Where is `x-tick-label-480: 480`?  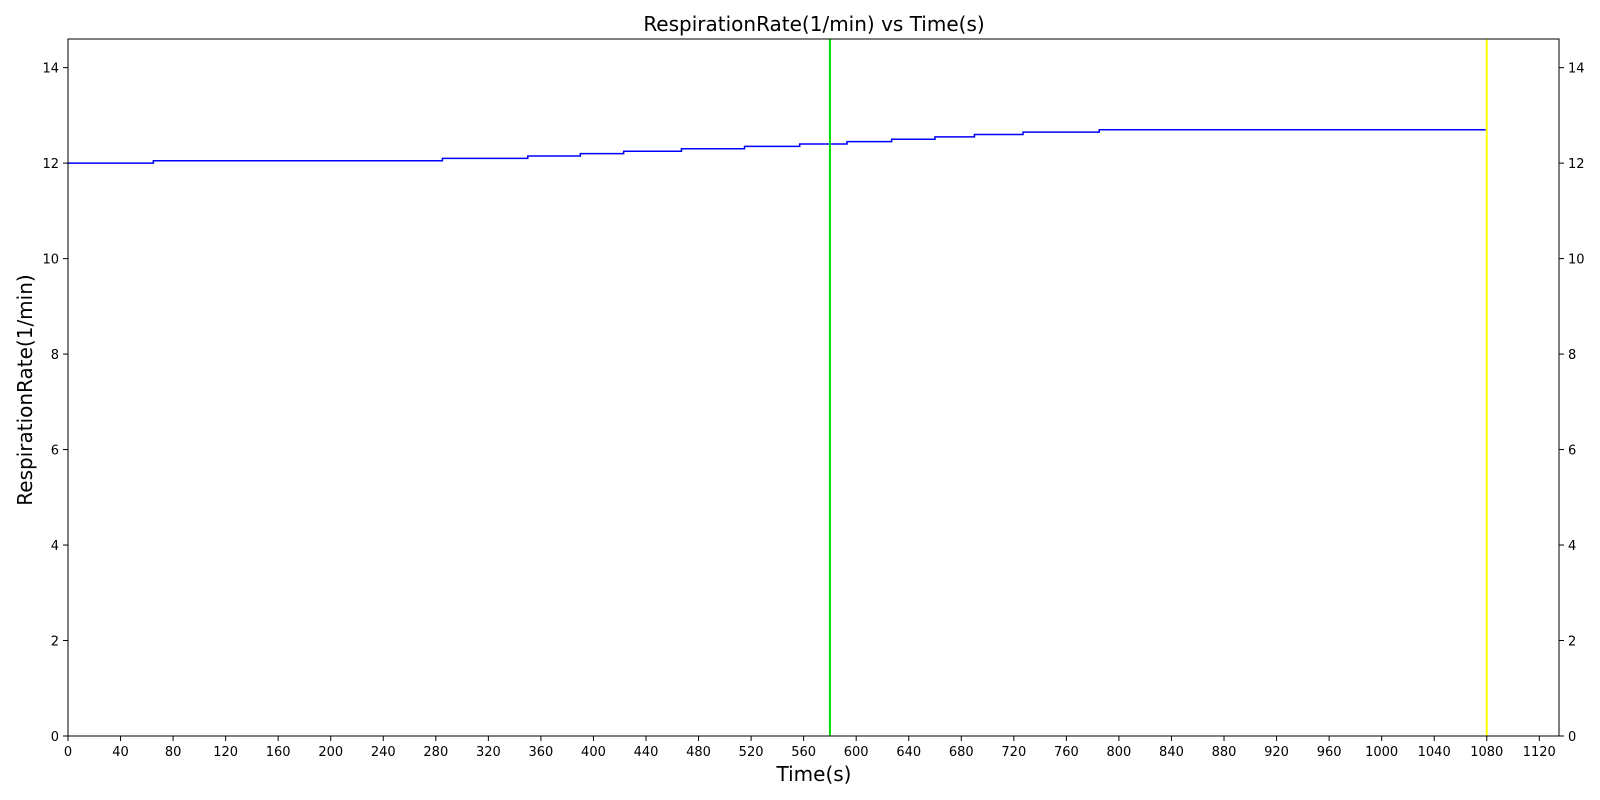 x-tick-label-480: 480 is located at coordinates (698, 752).